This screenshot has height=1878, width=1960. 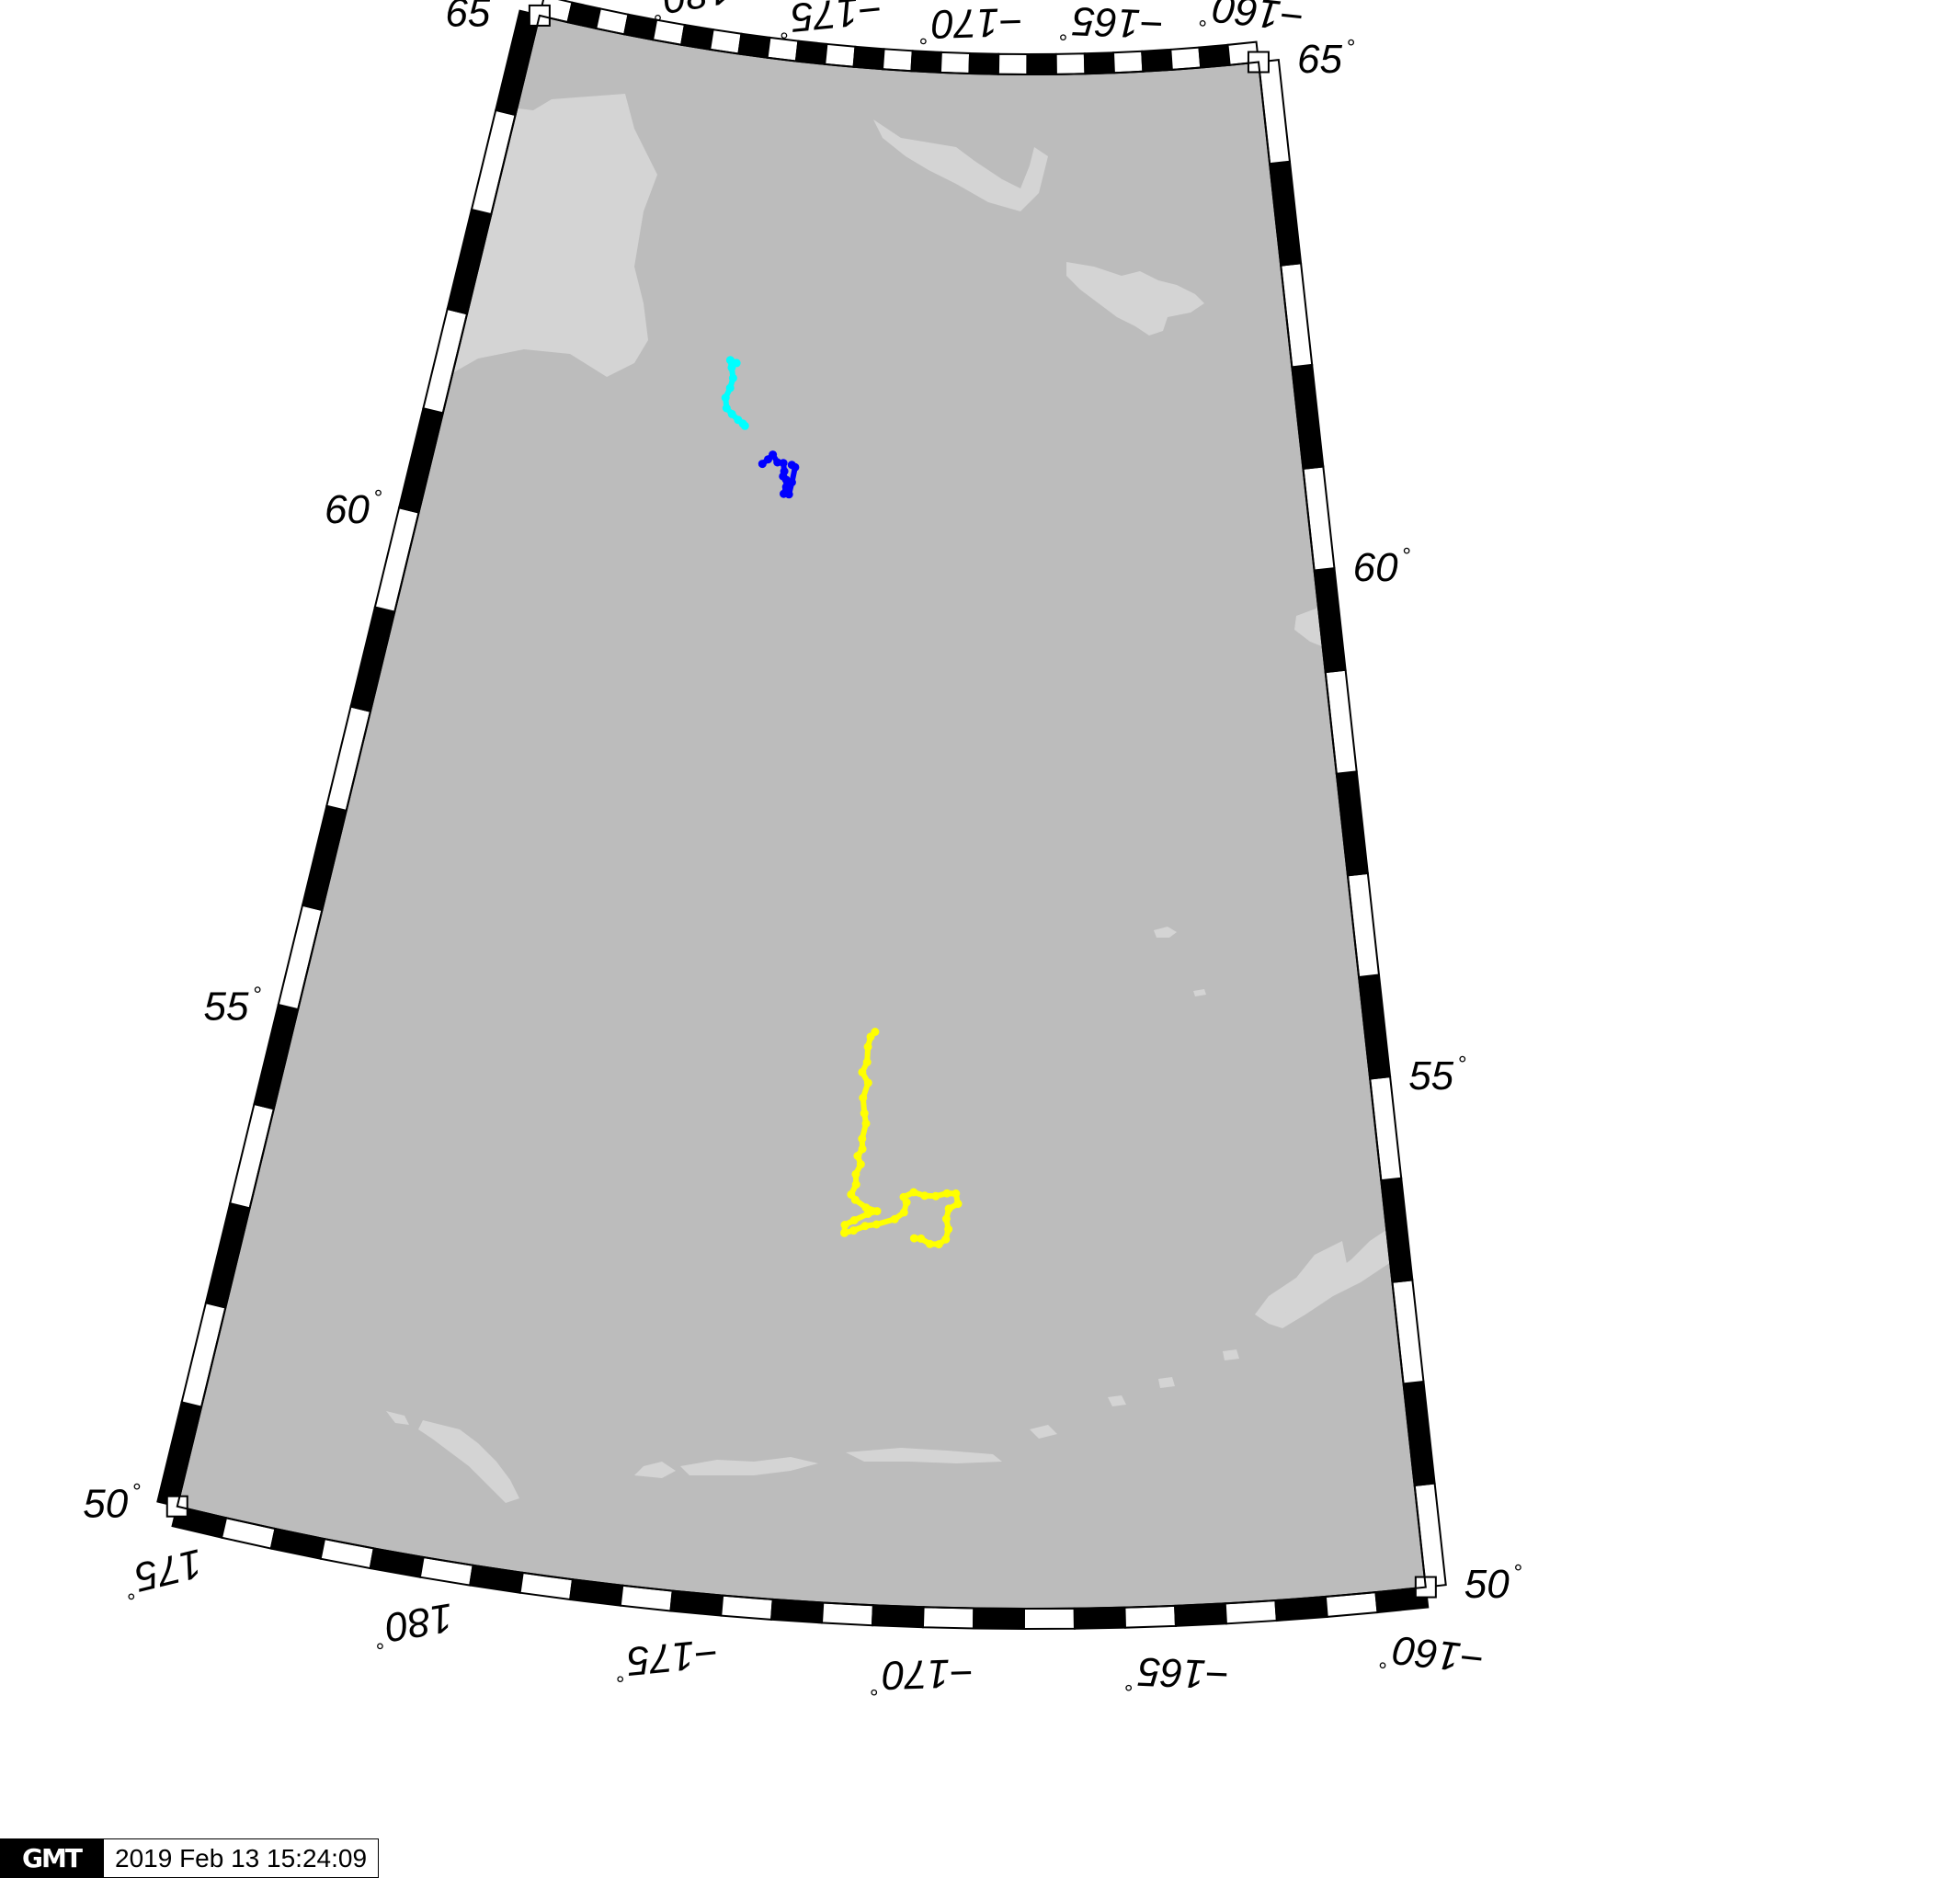 What do you see at coordinates (749, 1466) in the screenshot?
I see `adak-islands` at bounding box center [749, 1466].